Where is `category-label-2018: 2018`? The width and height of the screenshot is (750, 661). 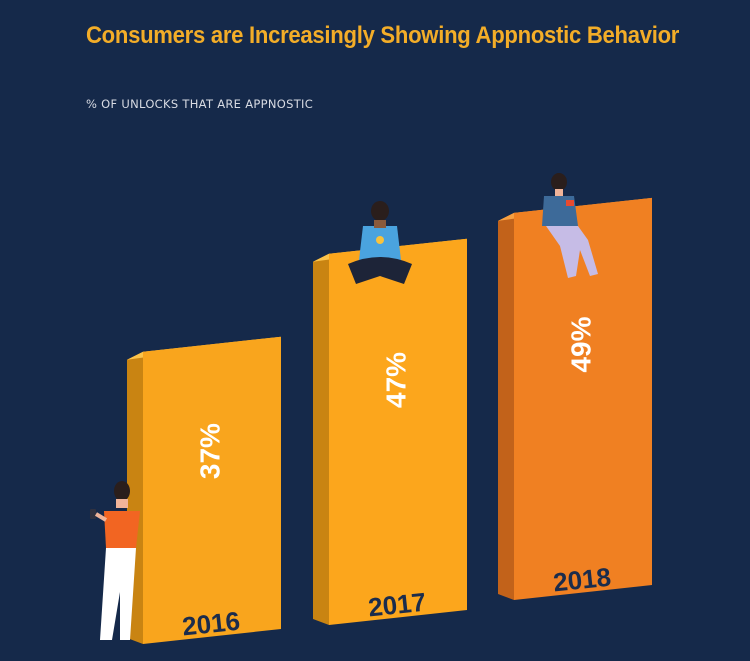 category-label-2018: 2018 is located at coordinates (582, 580).